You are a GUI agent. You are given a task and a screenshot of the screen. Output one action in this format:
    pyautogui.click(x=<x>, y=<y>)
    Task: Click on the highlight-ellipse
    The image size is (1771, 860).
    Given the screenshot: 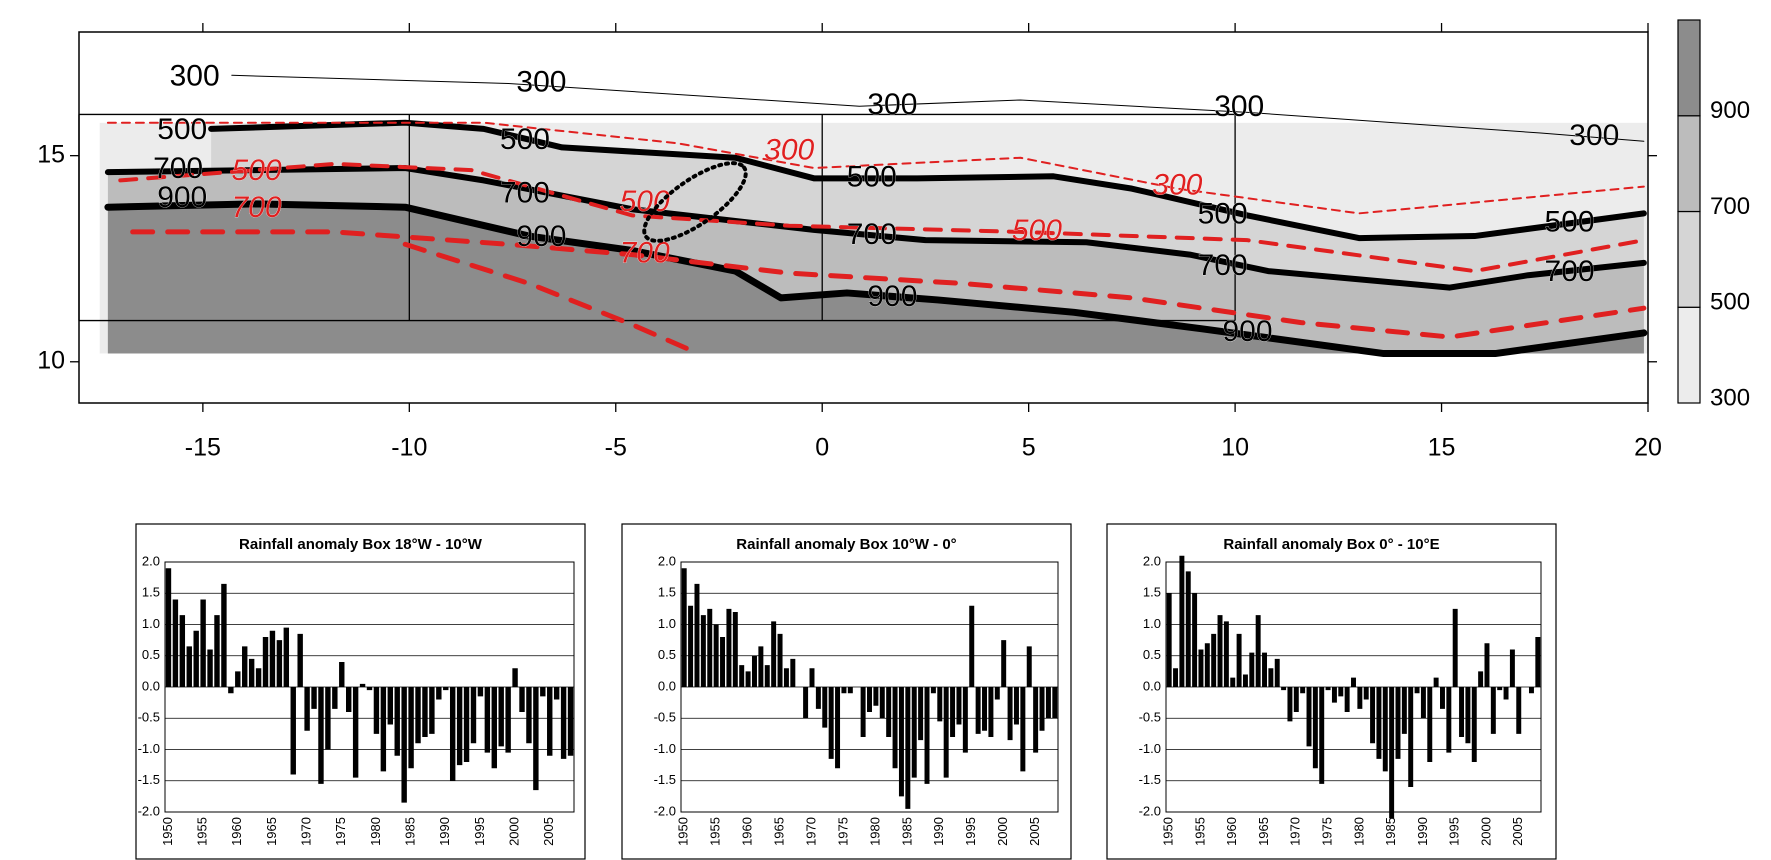 What is the action you would take?
    pyautogui.click(x=695, y=202)
    